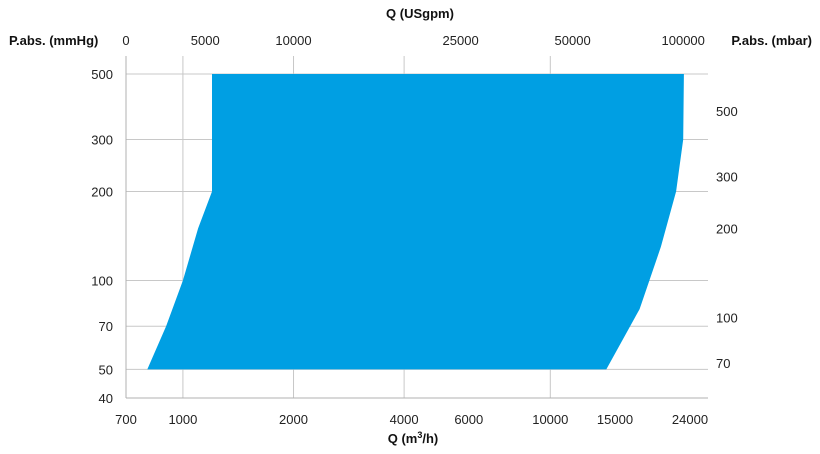 This screenshot has width=820, height=454. Describe the element at coordinates (723, 363) in the screenshot. I see `y-right-tick-label-70: 70` at that location.